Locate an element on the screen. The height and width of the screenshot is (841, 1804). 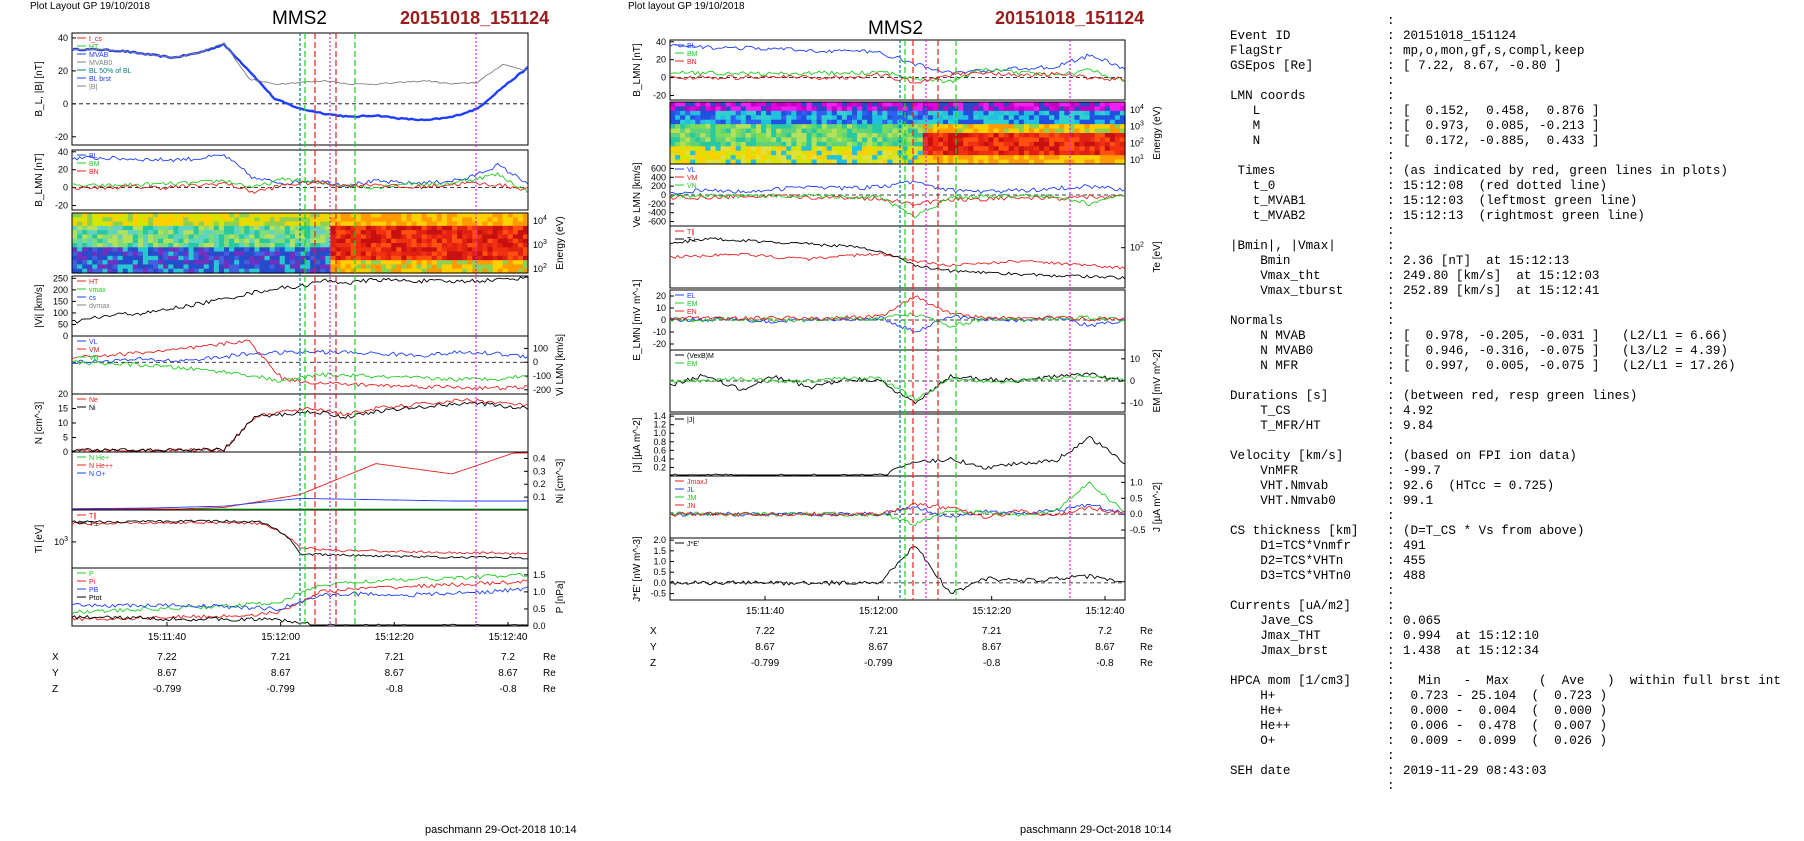
info-line: N:[ 0.172, -0.885, 0.433 ] is located at coordinates (1515, 141).